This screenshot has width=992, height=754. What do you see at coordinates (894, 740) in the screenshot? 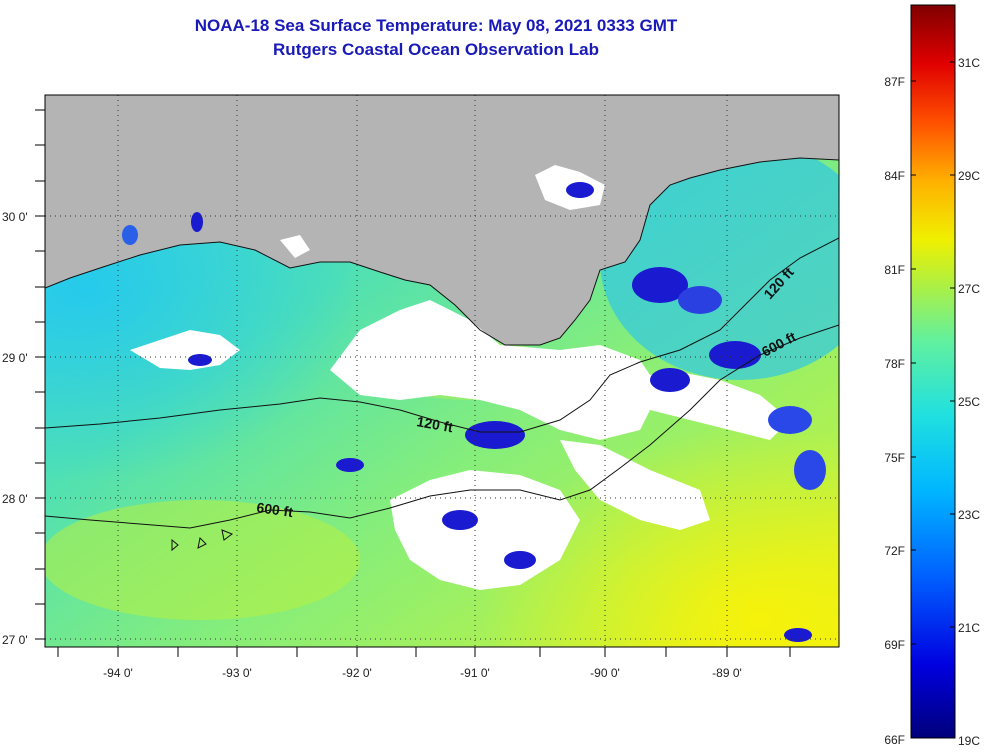
I see `cbar-label-66f: 66F` at bounding box center [894, 740].